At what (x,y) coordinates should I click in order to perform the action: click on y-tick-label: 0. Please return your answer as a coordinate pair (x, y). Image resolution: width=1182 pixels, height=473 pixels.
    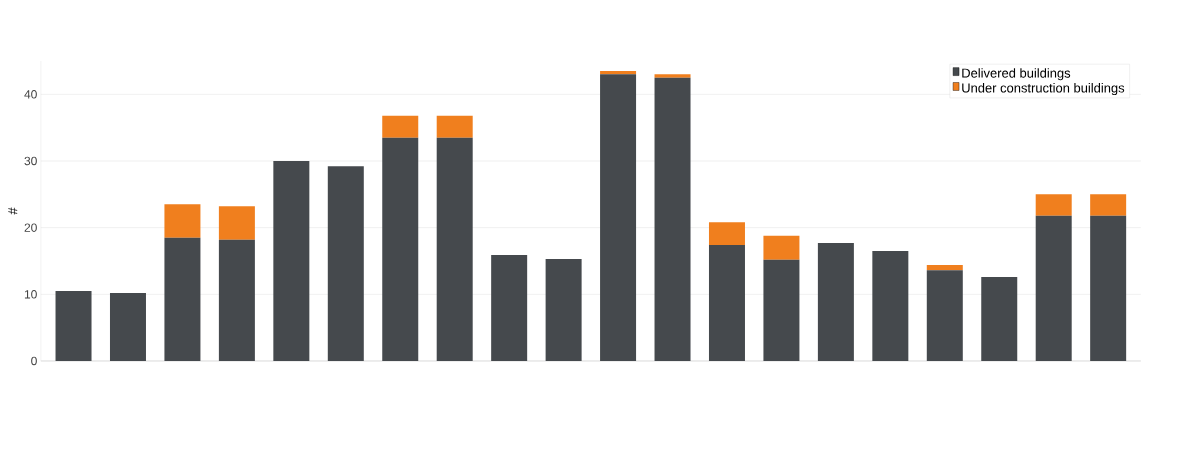
    Looking at the image, I should click on (34, 361).